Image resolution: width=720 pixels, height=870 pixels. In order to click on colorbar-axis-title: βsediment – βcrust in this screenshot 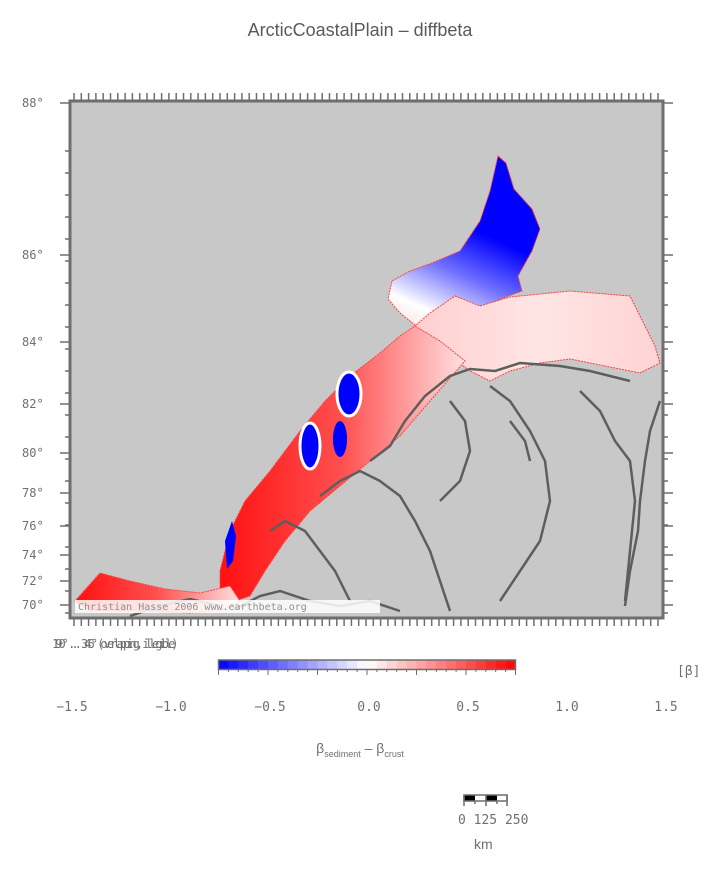, I will do `click(360, 749)`.